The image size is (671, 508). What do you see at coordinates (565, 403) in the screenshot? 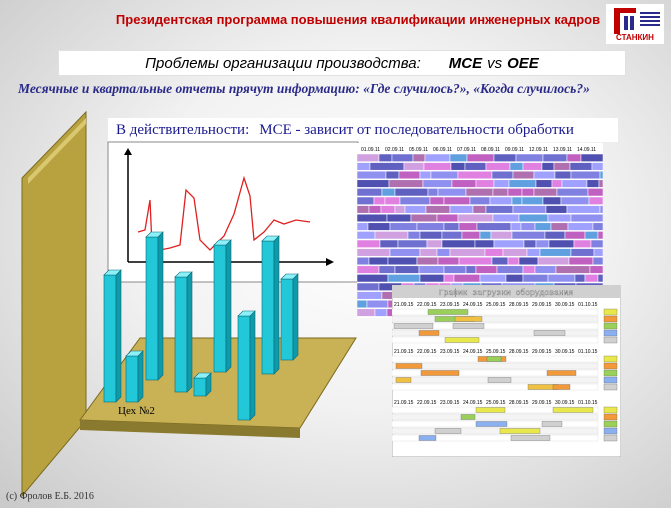
I see `schedule-bottom-date: 30.09.15` at bounding box center [565, 403].